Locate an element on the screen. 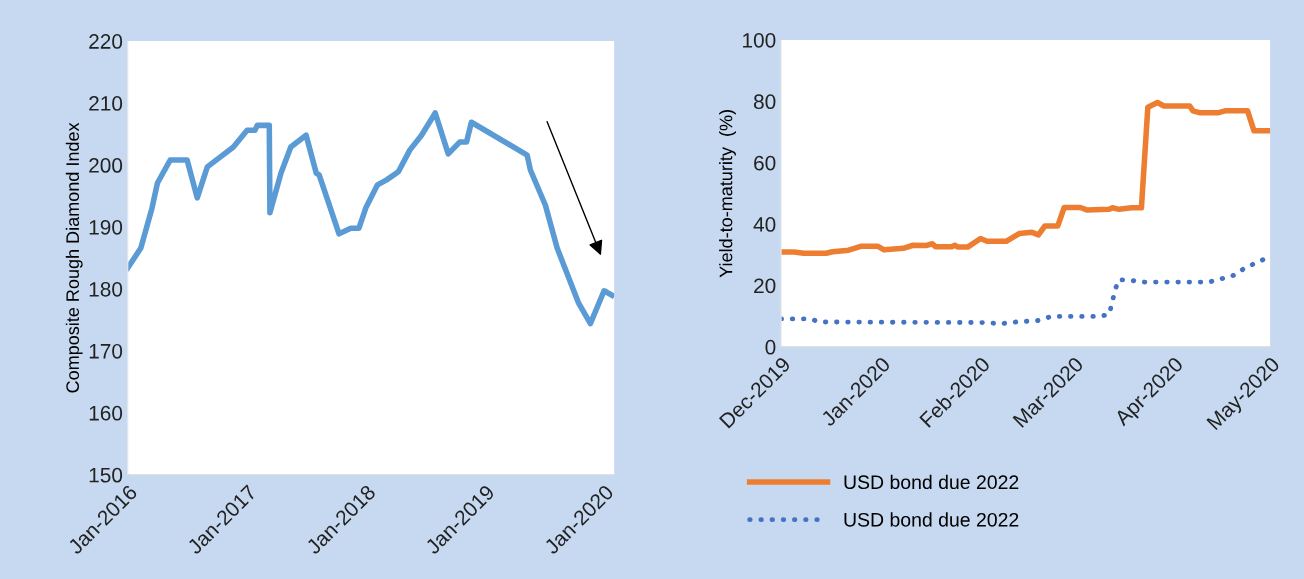  y-tick-label: 200 is located at coordinates (106, 165).